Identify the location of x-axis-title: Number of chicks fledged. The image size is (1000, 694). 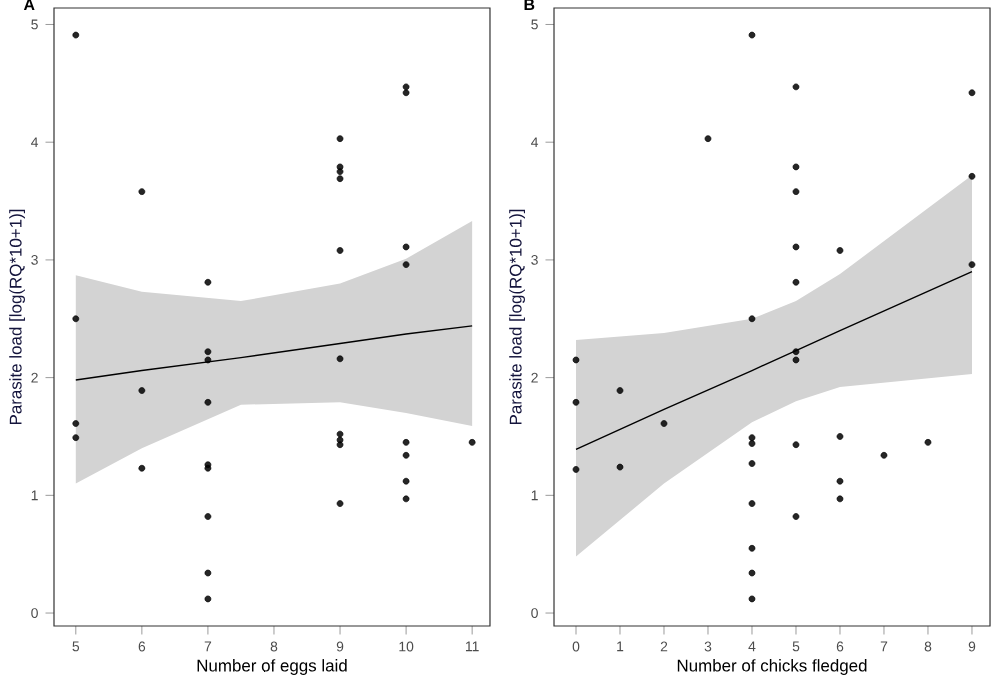
(772, 667).